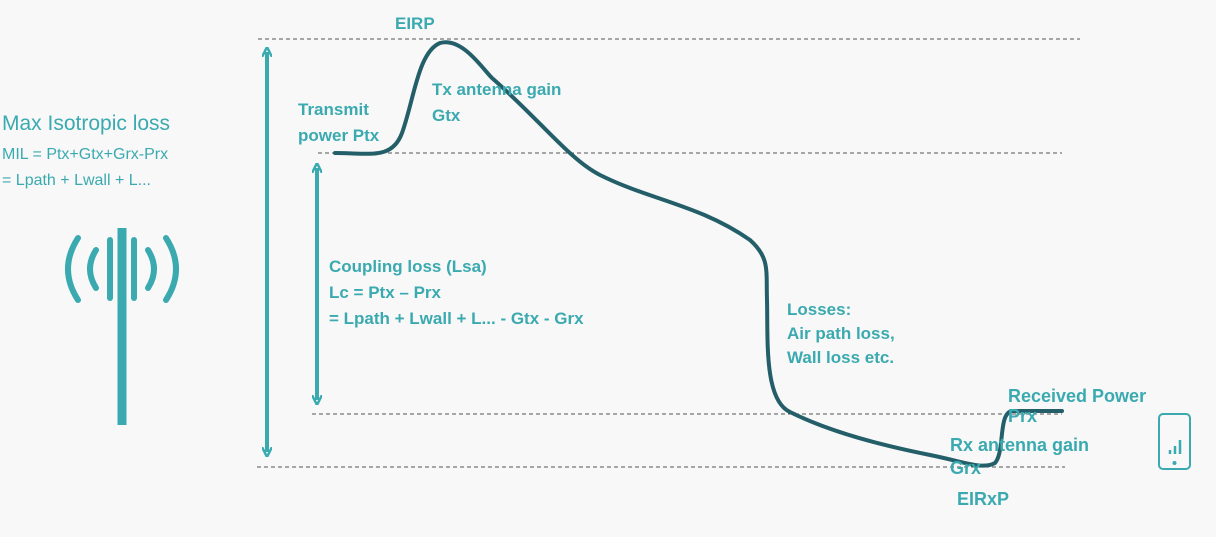 Image resolution: width=1216 pixels, height=537 pixels. Describe the element at coordinates (385, 292) in the screenshot. I see `coupling-loss-formula: Lc = Ptx – Prx` at that location.